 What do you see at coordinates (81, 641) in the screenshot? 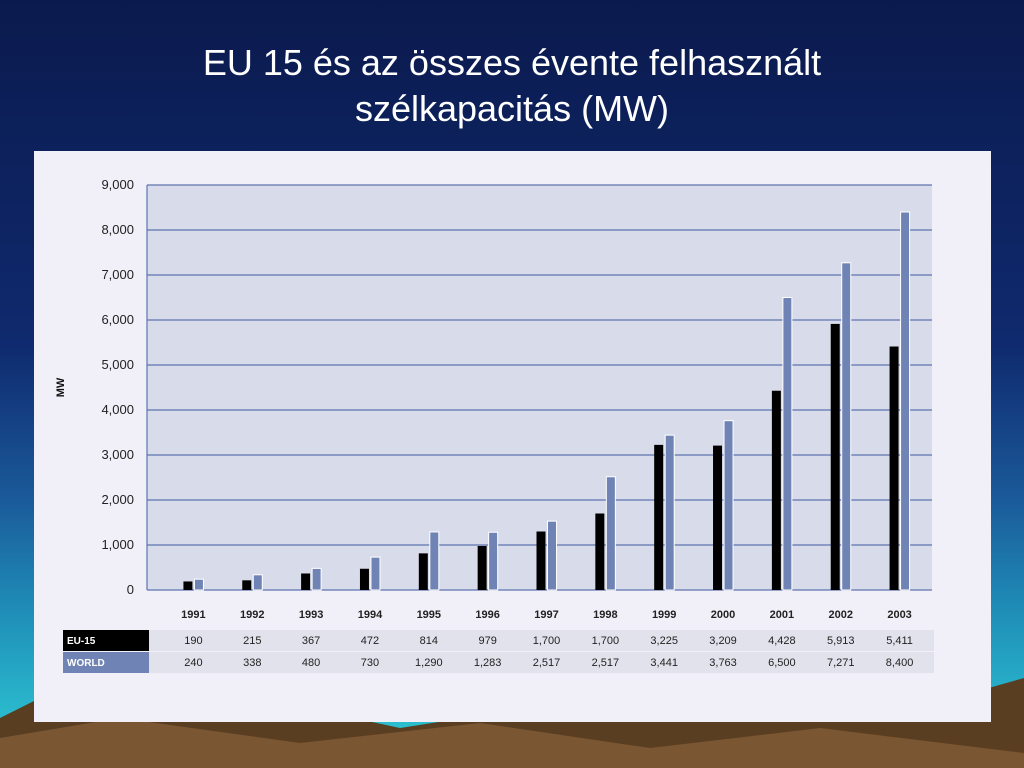
I see `table-row-label: EU-15` at bounding box center [81, 641].